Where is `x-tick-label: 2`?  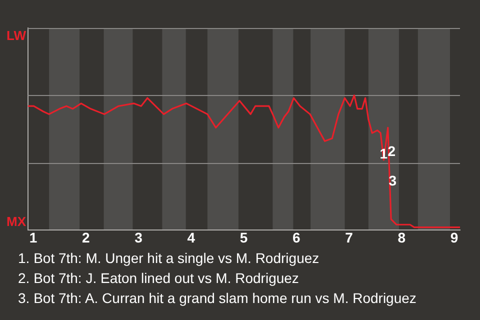
x-tick-label: 2 is located at coordinates (86, 237).